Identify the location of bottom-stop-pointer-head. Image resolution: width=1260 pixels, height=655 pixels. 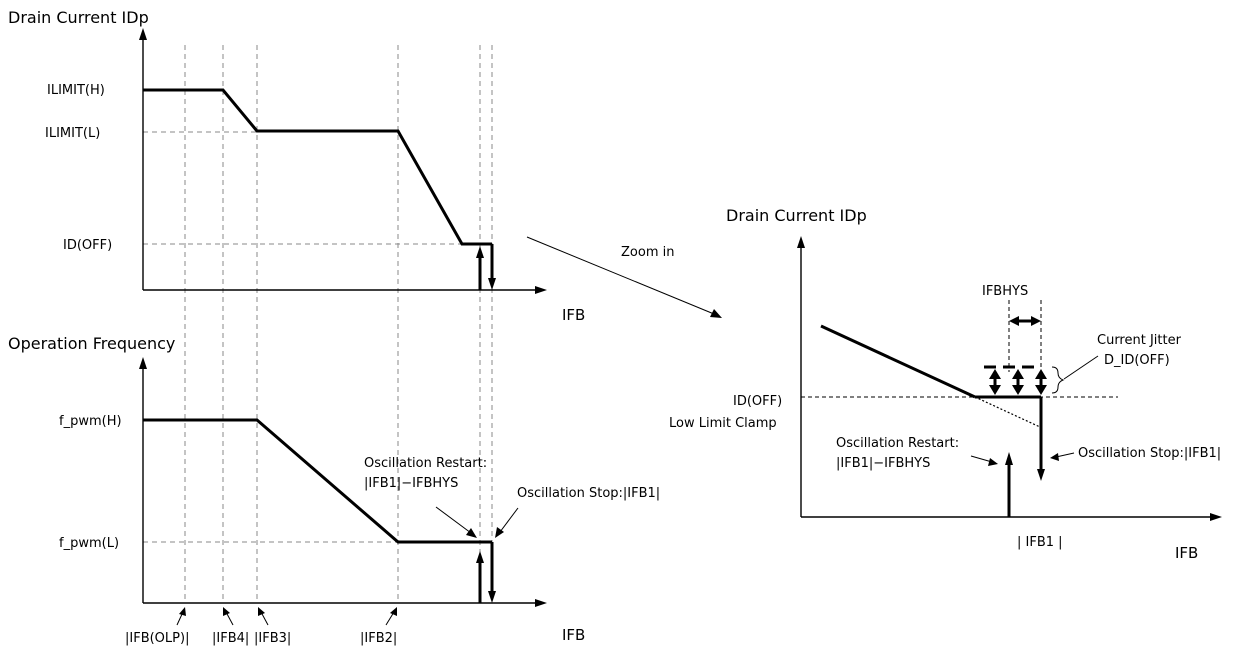
(499, 532).